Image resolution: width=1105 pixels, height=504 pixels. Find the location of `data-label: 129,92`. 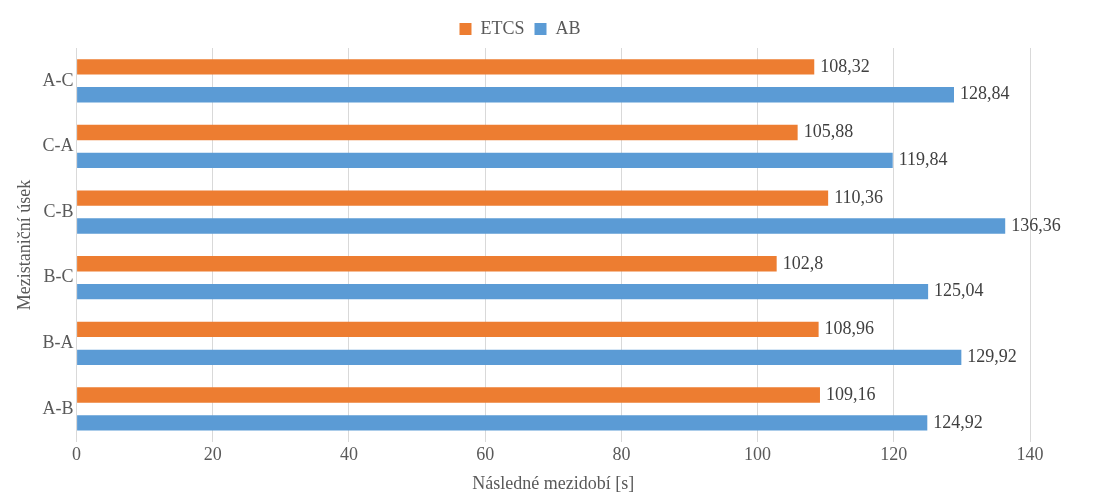

data-label: 129,92 is located at coordinates (992, 356).